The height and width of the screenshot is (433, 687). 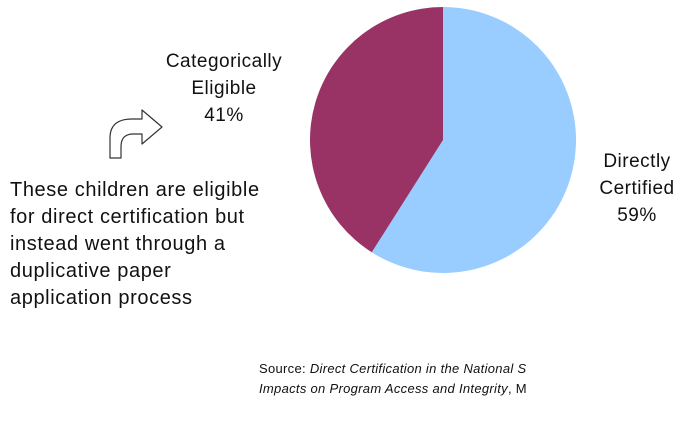 What do you see at coordinates (136, 134) in the screenshot?
I see `curved-arrow-icon` at bounding box center [136, 134].